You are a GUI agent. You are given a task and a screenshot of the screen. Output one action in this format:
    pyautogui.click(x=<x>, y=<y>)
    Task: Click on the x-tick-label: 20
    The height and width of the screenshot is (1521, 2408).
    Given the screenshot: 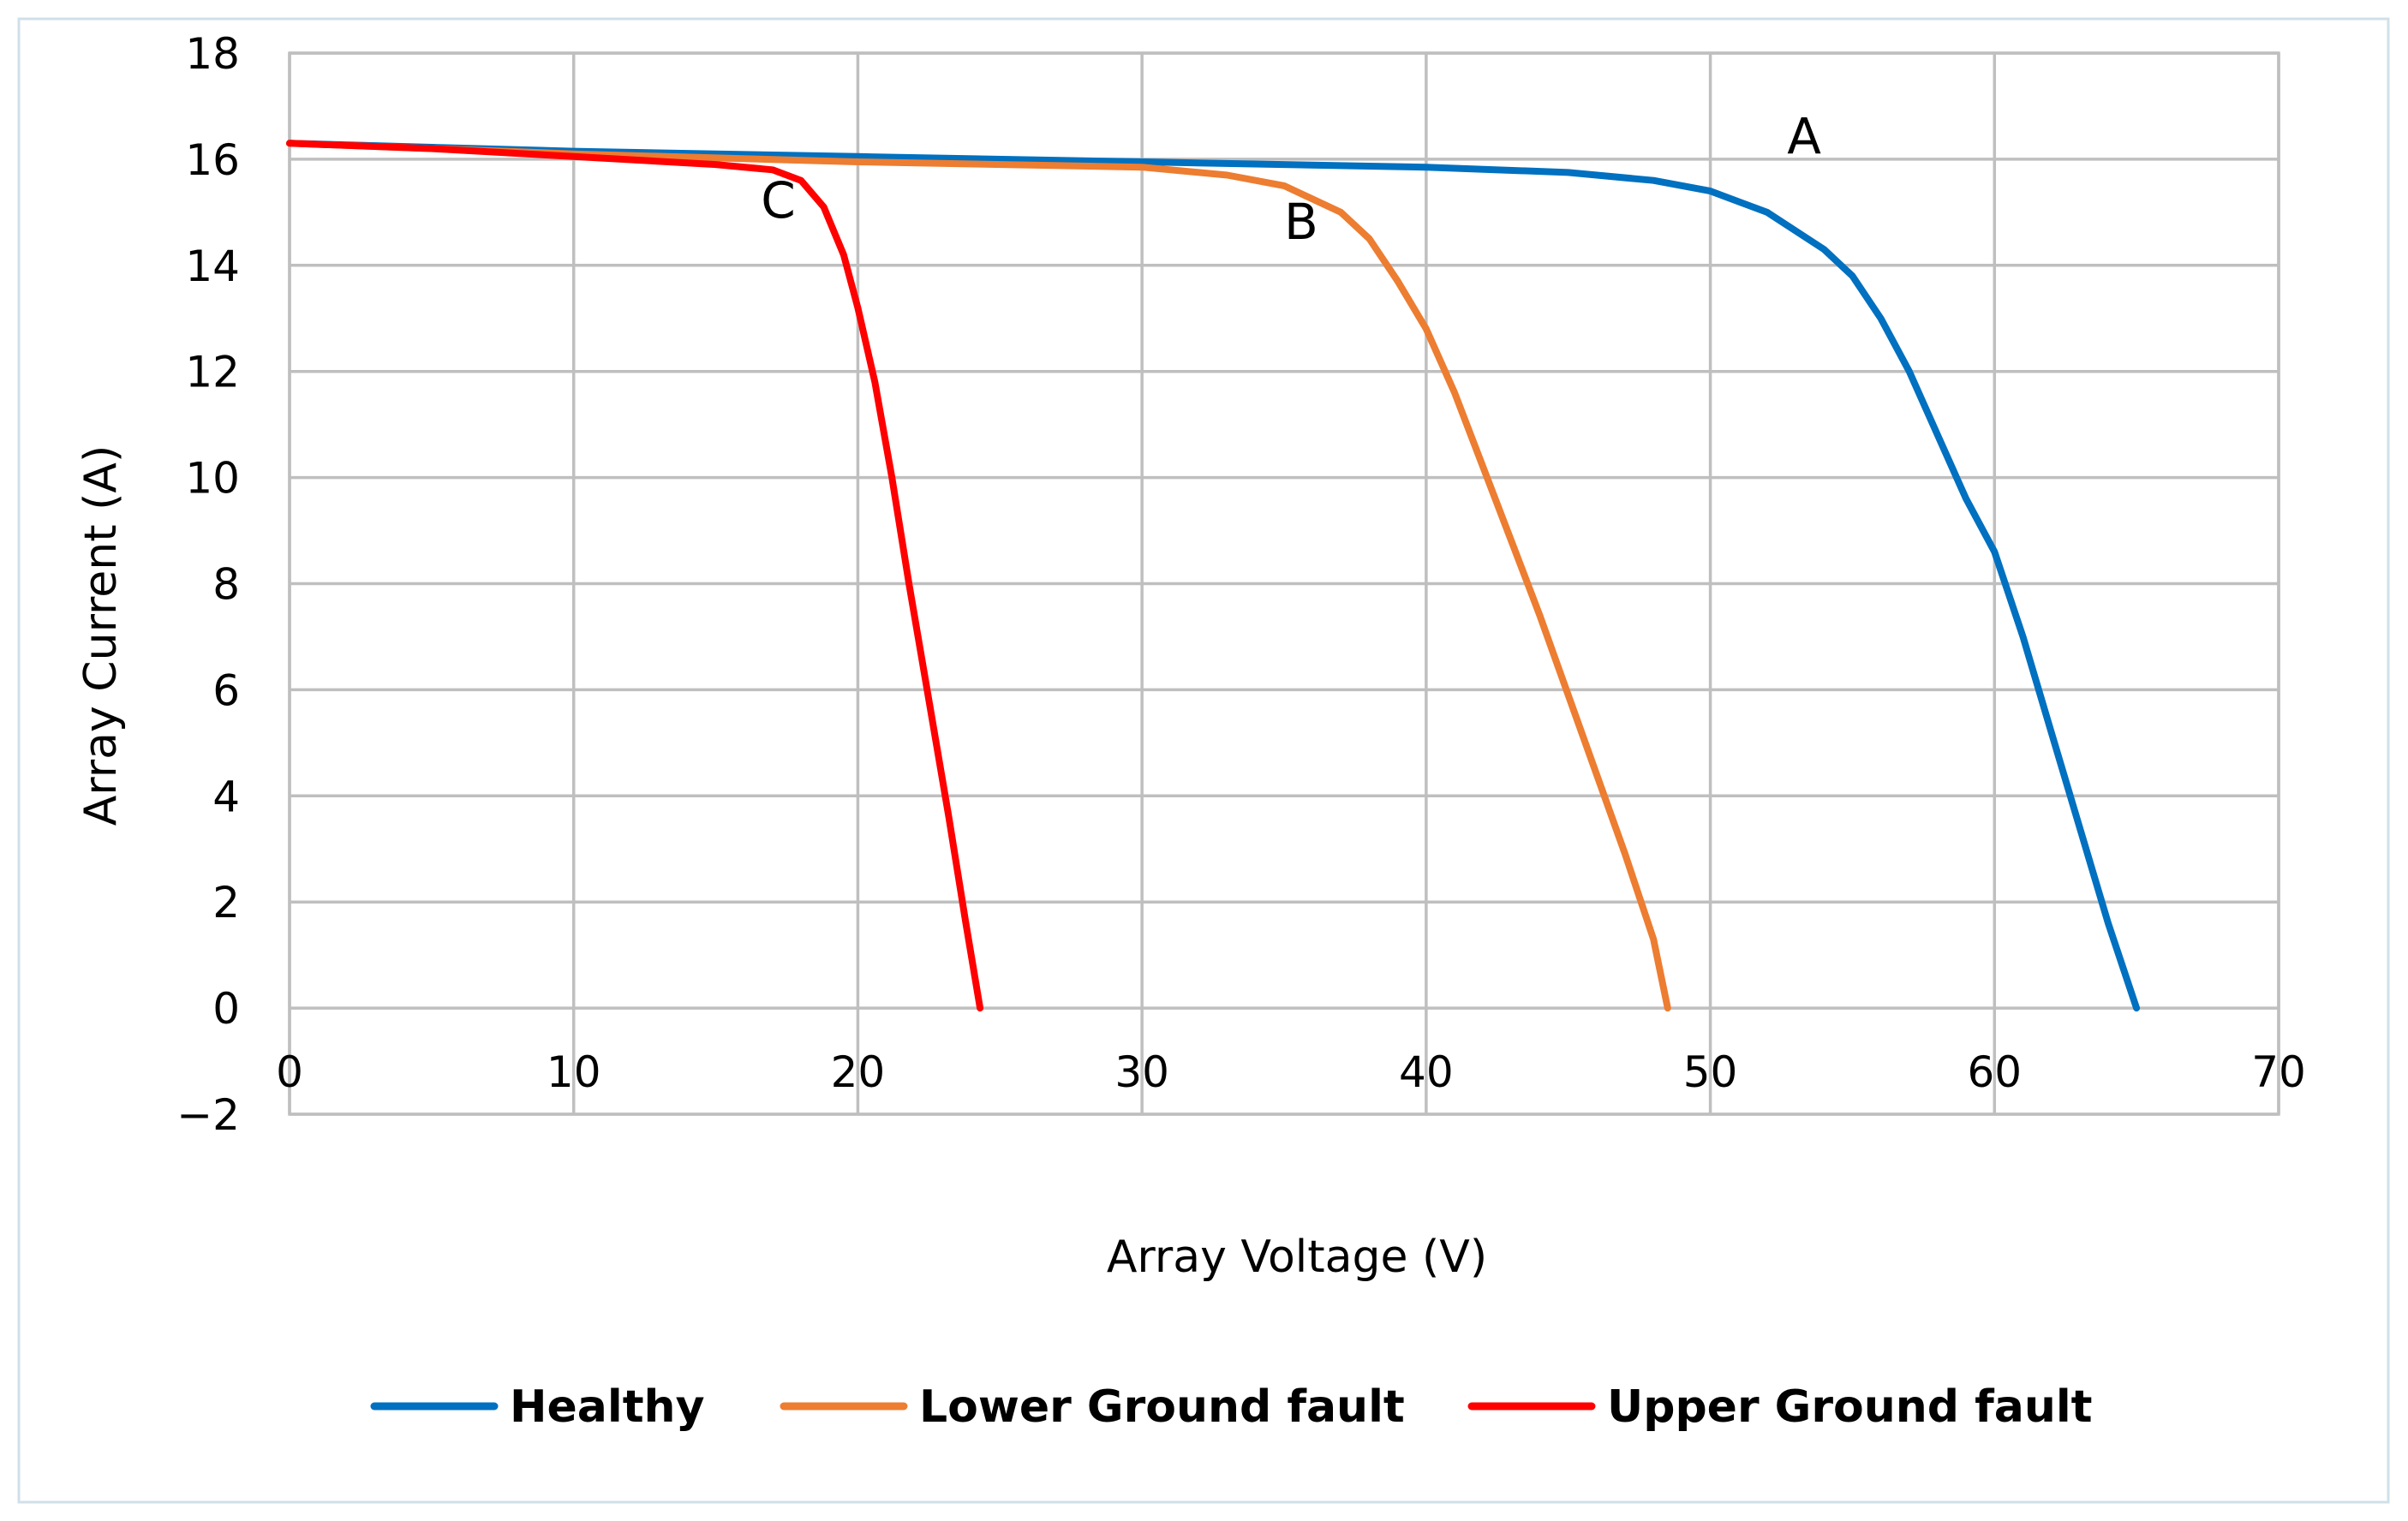 What is the action you would take?
    pyautogui.click(x=858, y=1072)
    